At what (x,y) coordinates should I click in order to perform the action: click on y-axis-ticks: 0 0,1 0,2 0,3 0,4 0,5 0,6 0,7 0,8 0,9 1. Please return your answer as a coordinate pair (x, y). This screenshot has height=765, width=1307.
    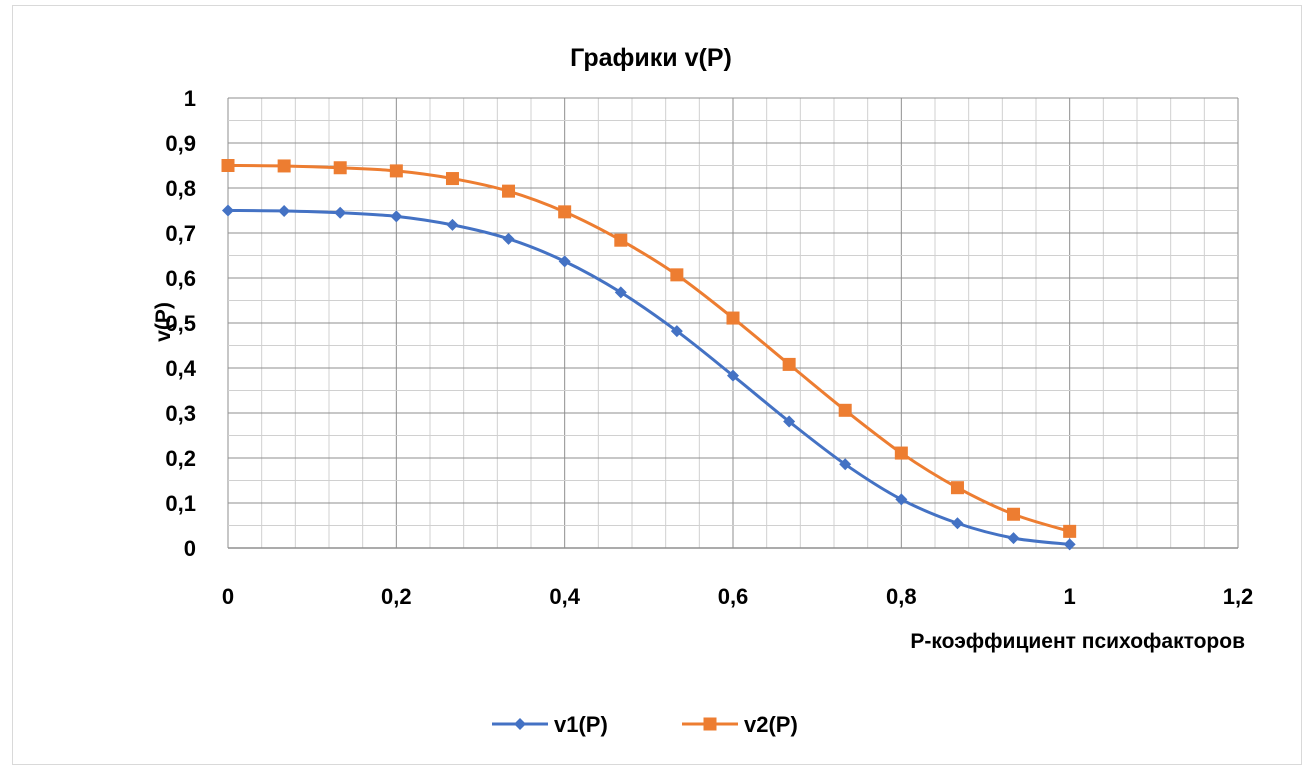
    Looking at the image, I should click on (180, 323).